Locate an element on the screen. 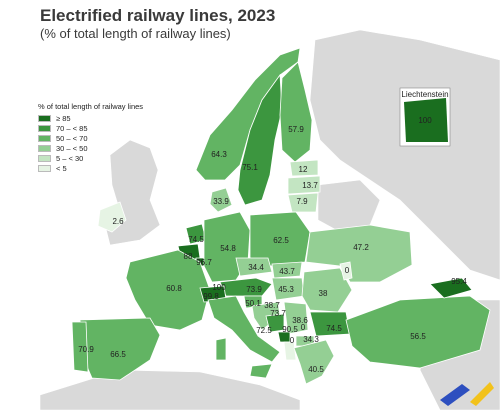 This screenshot has height=410, width=500. country-greece is located at coordinates (314, 362).